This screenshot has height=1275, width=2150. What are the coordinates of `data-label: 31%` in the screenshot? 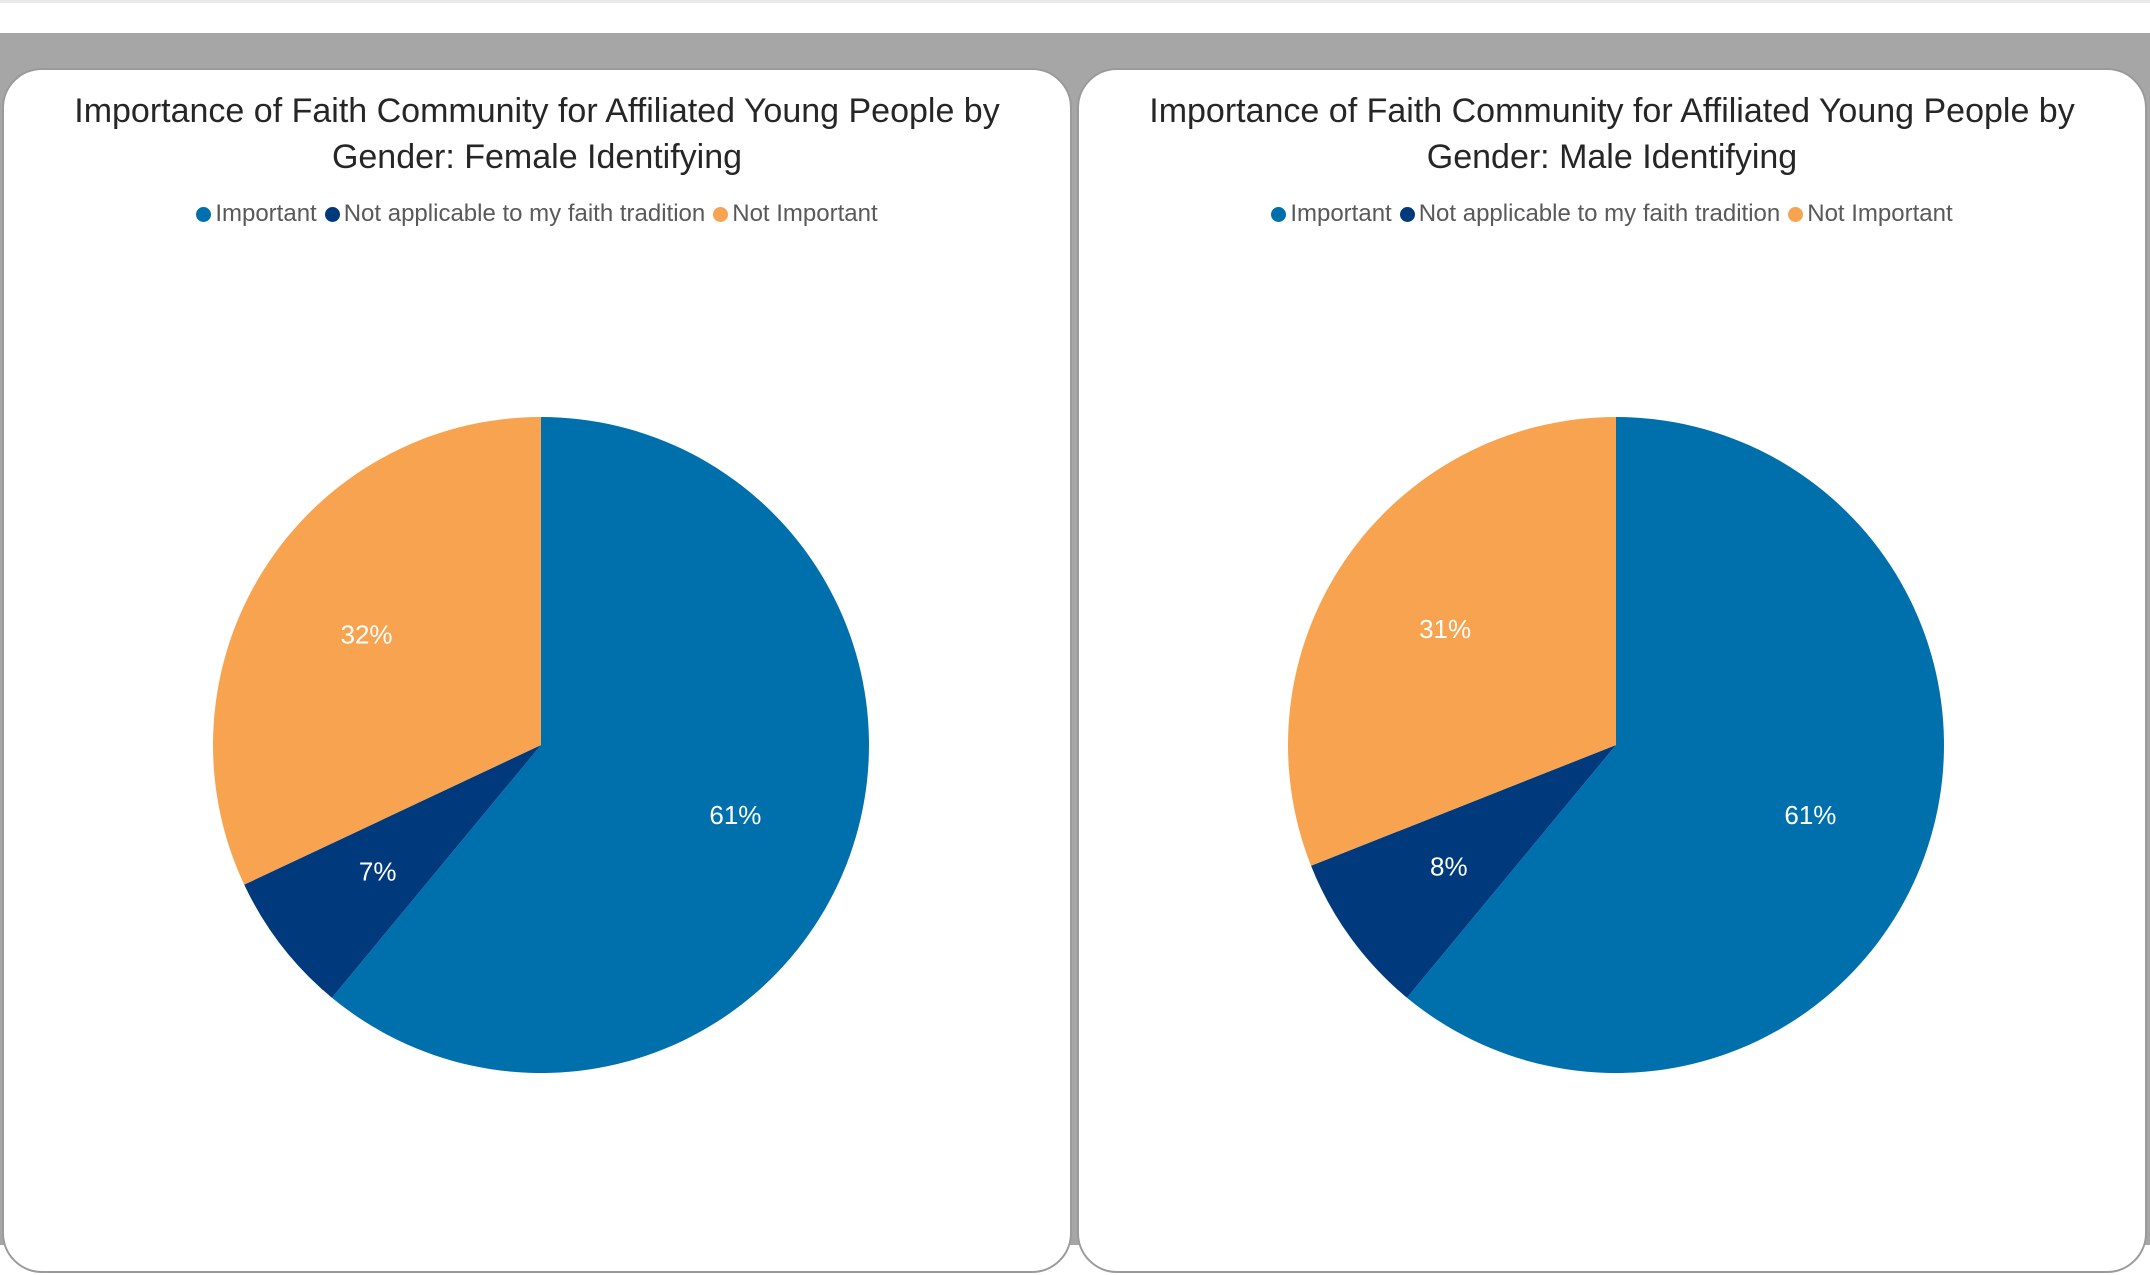 It's located at (1445, 629).